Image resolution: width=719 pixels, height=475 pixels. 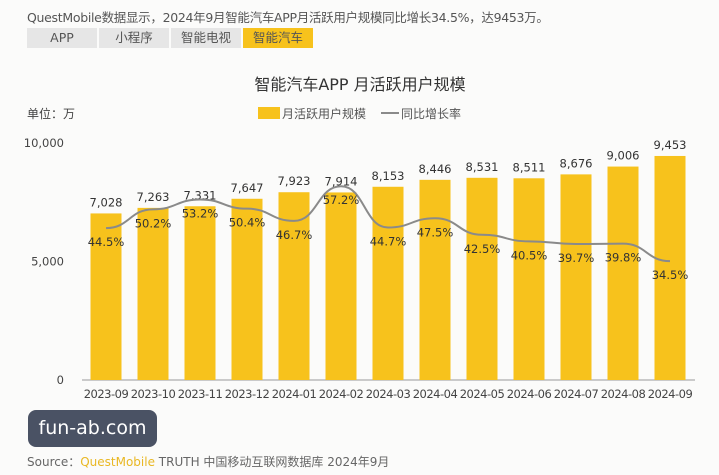 I want to click on growth-rate-line, so click(x=388, y=224).